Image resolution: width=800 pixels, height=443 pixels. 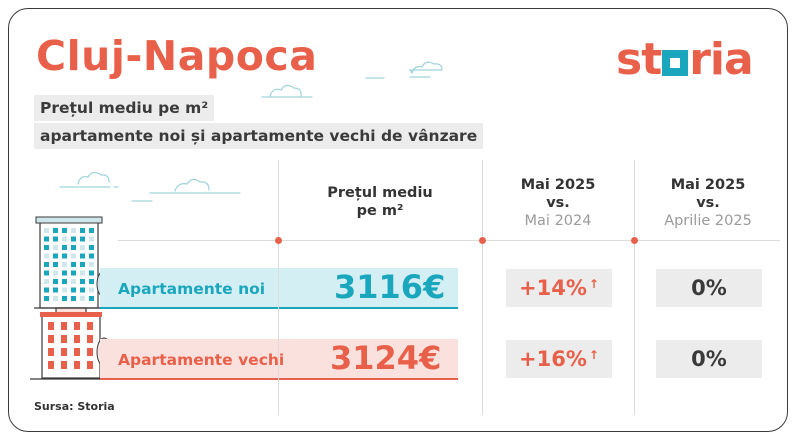 I want to click on header-yoy-ref: Mai 2024, so click(x=558, y=221).